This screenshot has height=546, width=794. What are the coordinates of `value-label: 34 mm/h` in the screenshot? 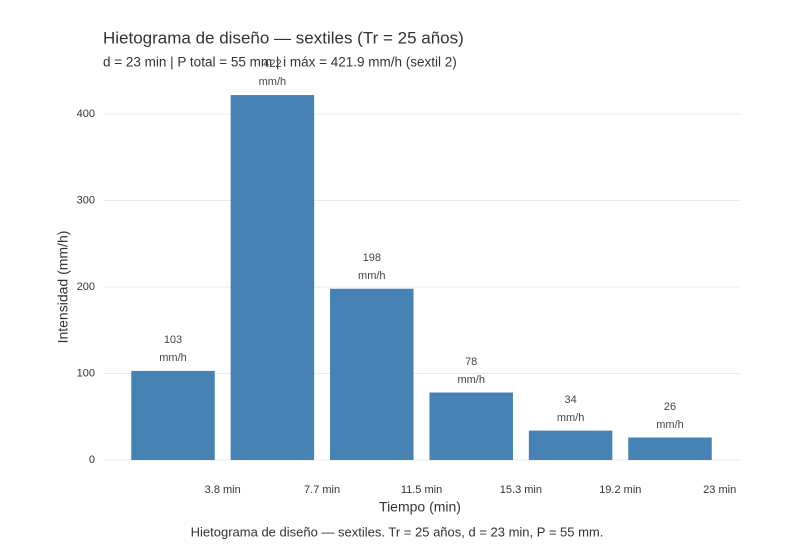 It's located at (570, 408).